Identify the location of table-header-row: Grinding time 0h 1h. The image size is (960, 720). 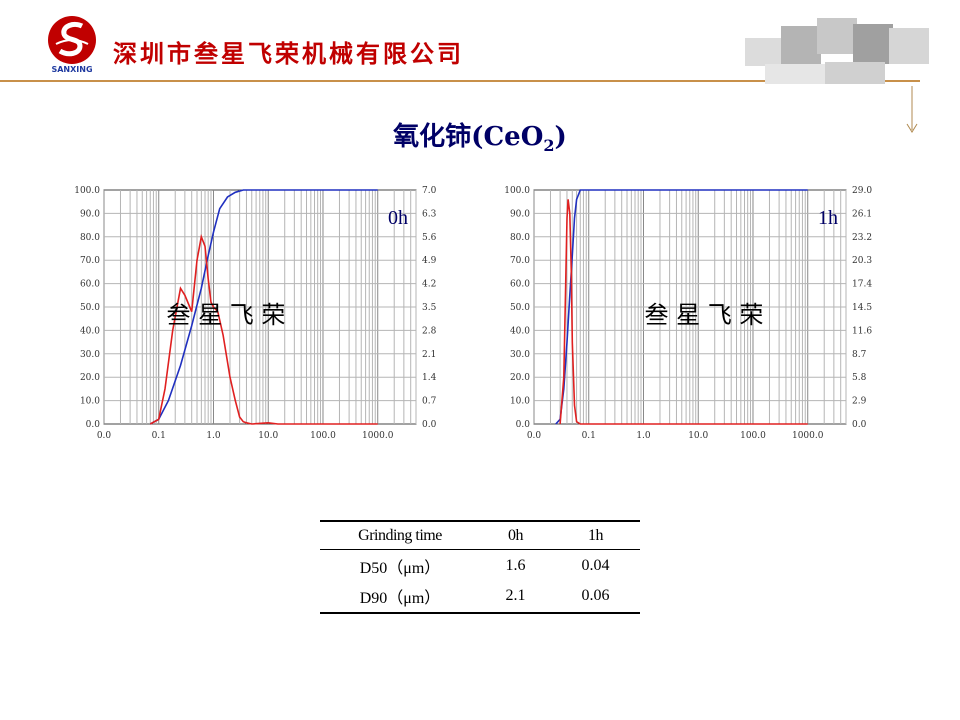
(480, 535).